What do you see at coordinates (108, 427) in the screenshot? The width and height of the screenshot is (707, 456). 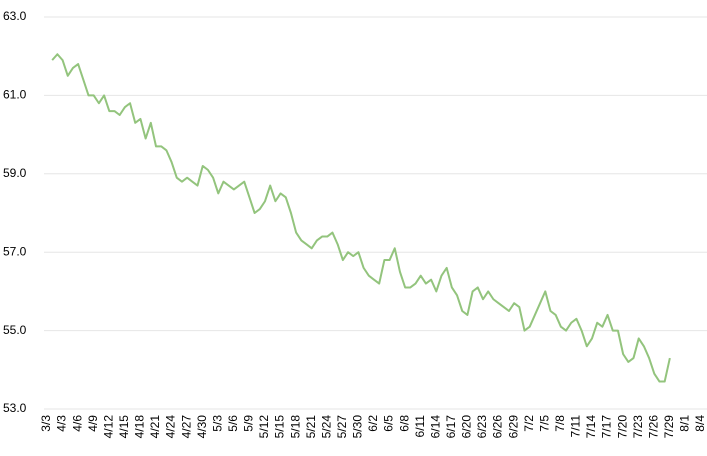 I see `x-tick-label: 4/12` at bounding box center [108, 427].